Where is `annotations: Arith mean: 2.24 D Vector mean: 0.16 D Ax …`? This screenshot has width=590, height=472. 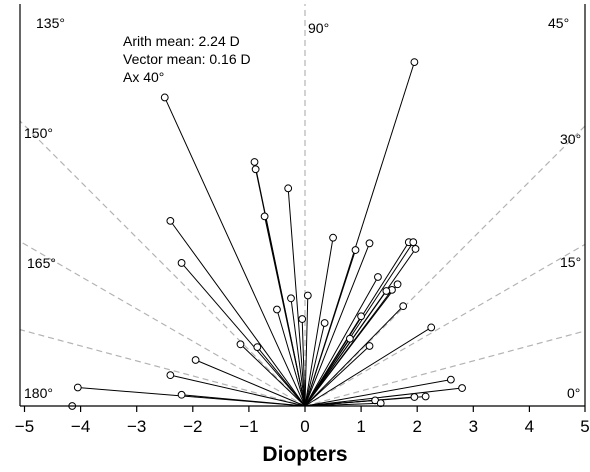
annotations: Arith mean: 2.24 D Vector mean: 0.16 D Ax … is located at coordinates (187, 59).